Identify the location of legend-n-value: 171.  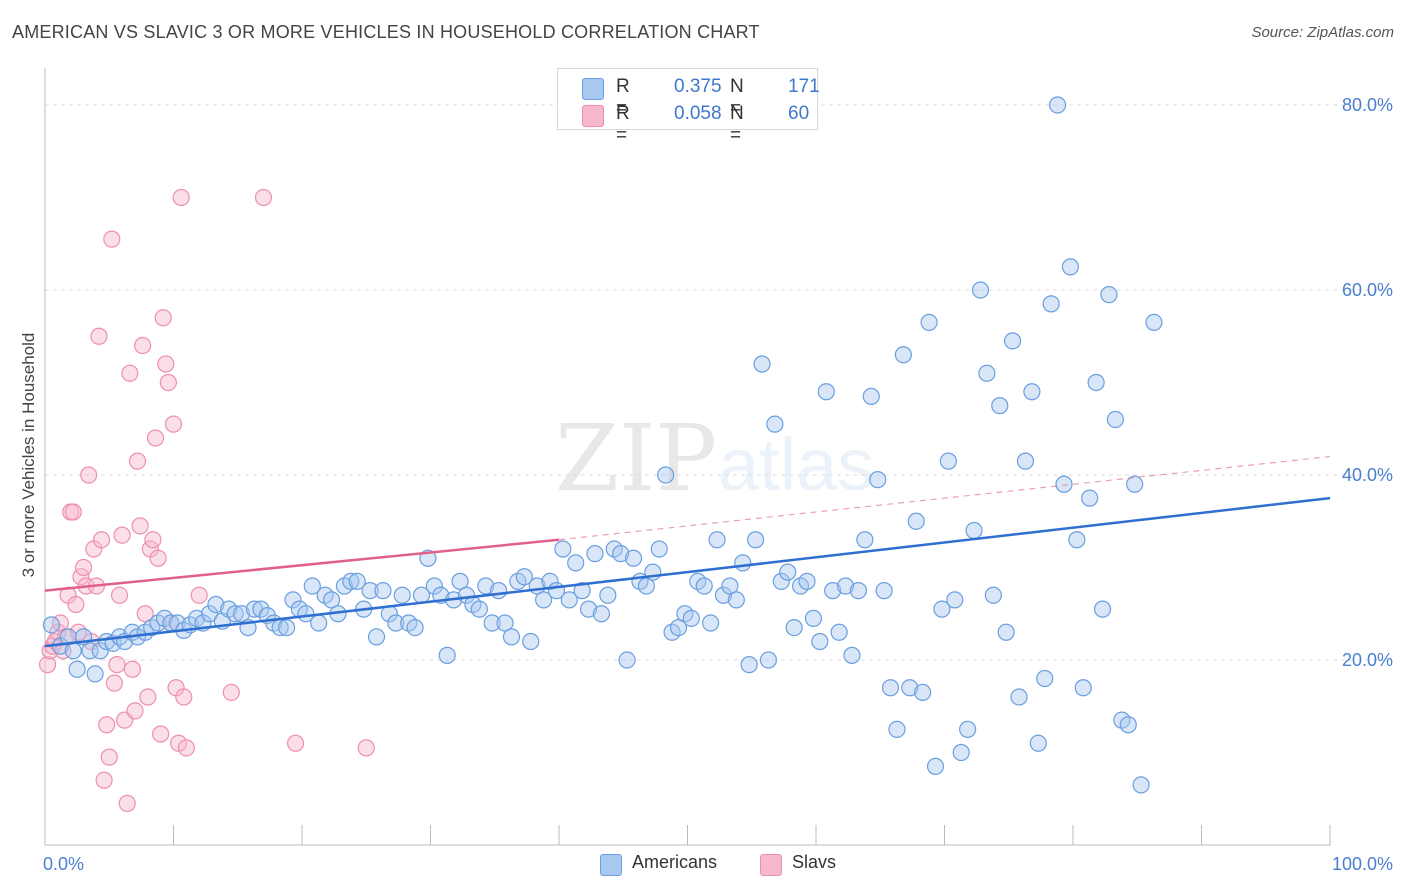
(804, 86).